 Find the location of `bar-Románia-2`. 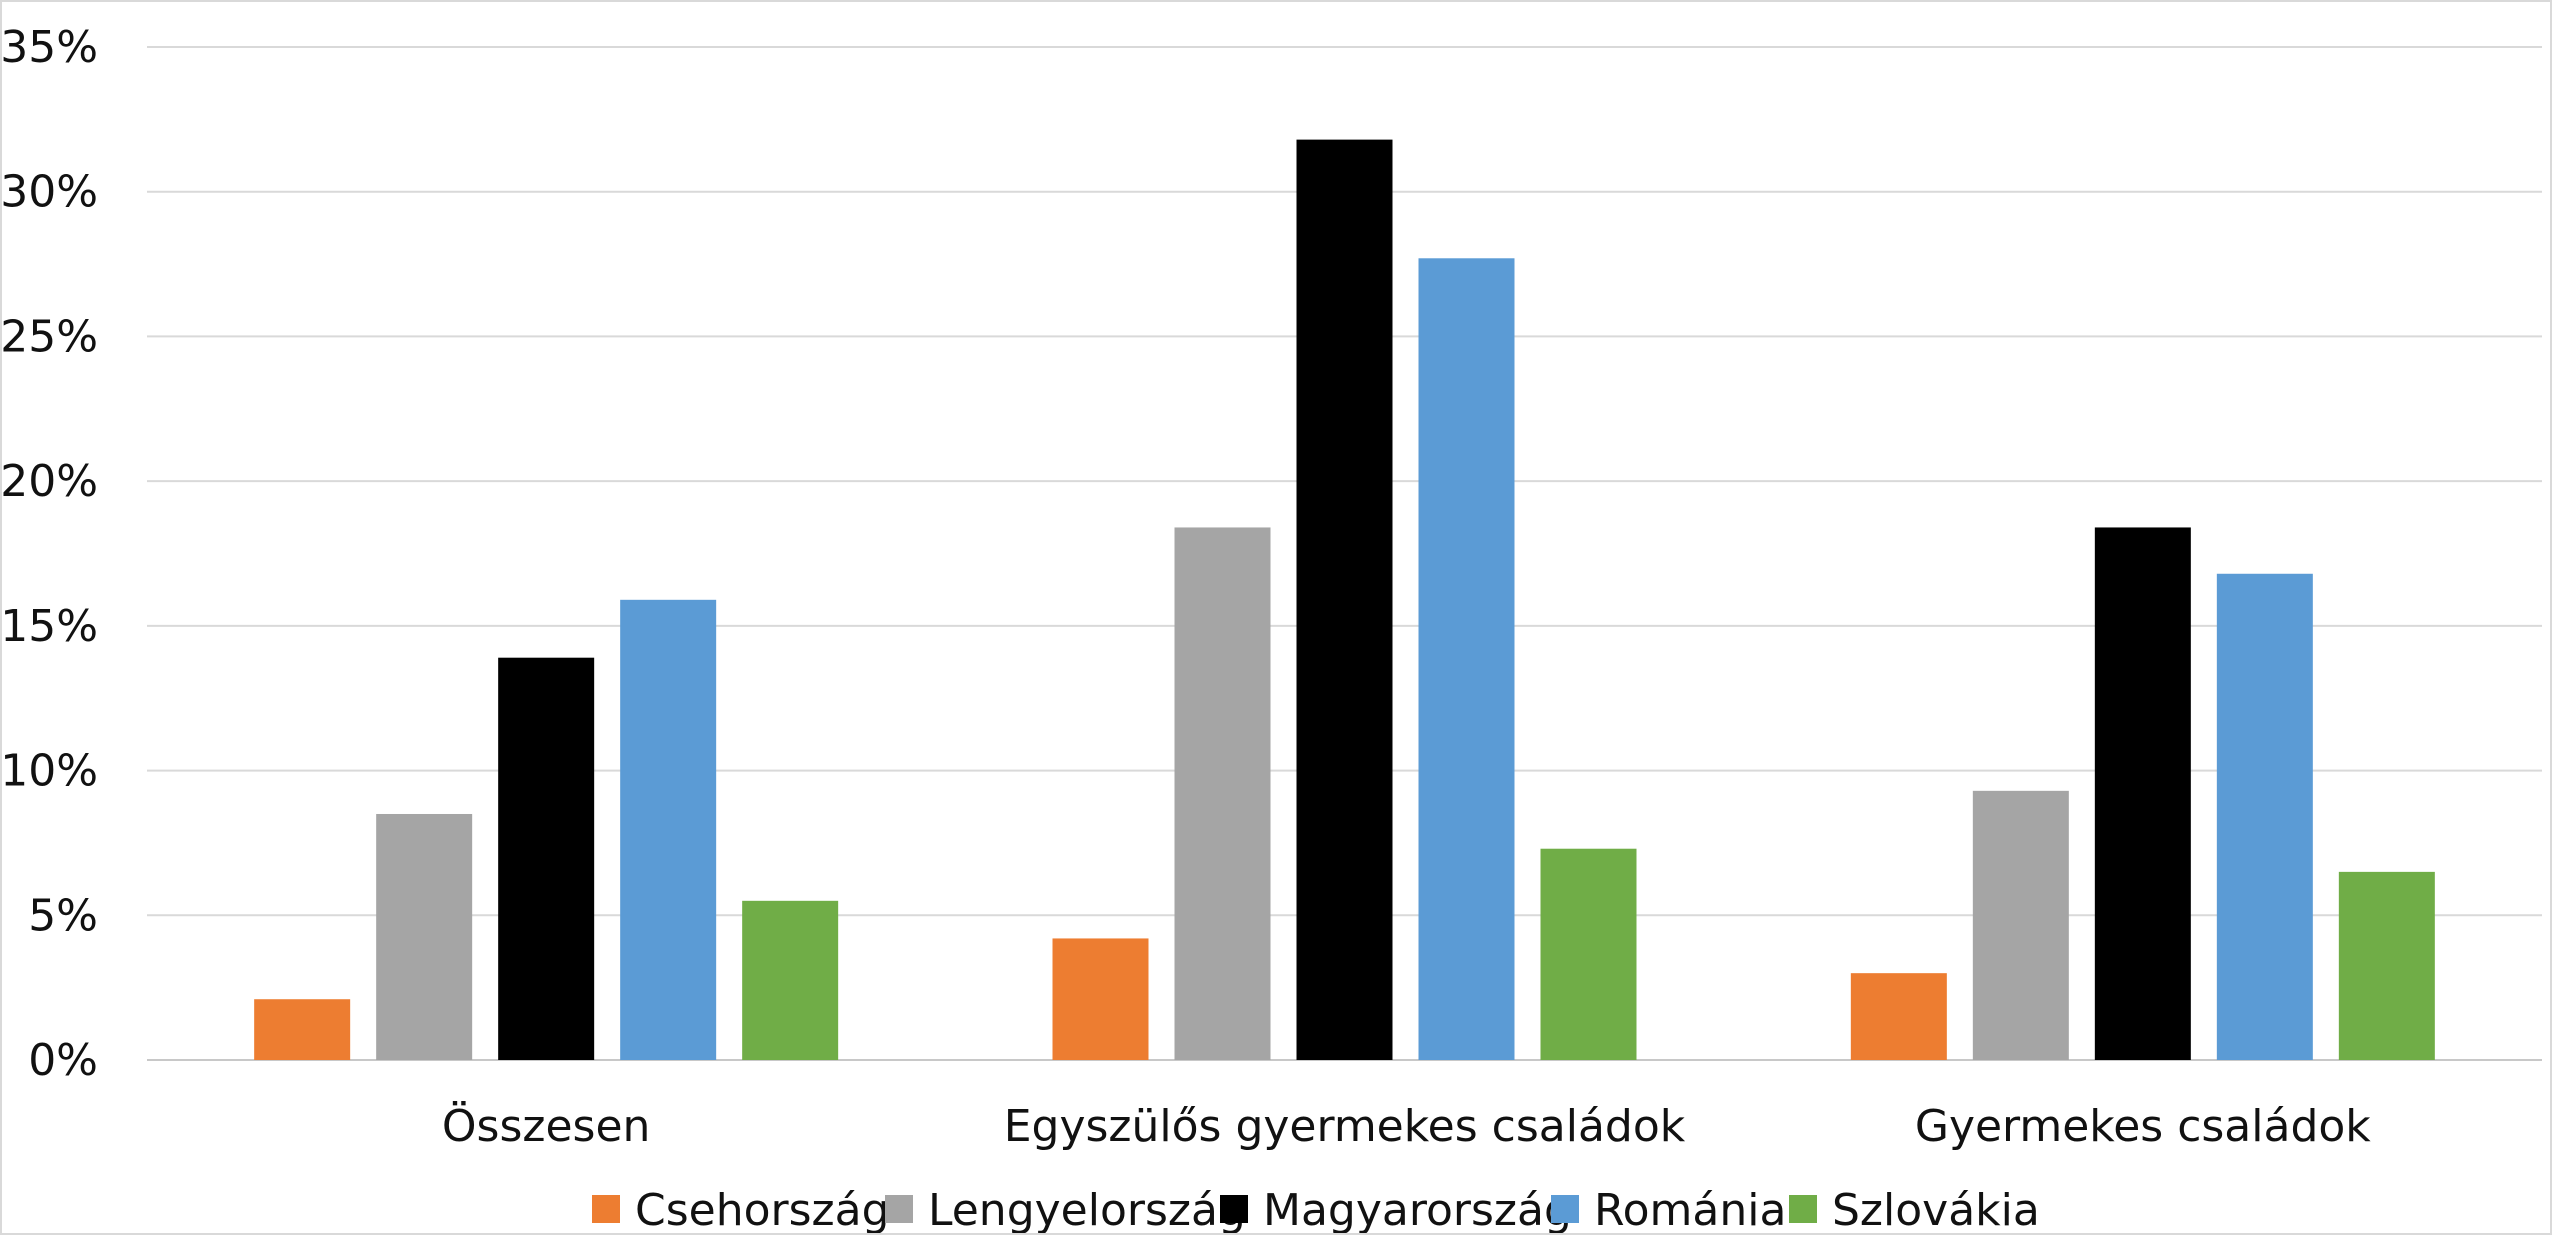

bar-Románia-2 is located at coordinates (2264, 816).